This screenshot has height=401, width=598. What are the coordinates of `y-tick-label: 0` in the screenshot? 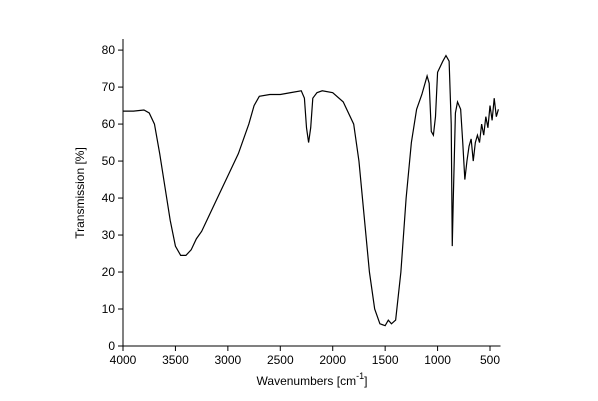 It's located at (111, 346).